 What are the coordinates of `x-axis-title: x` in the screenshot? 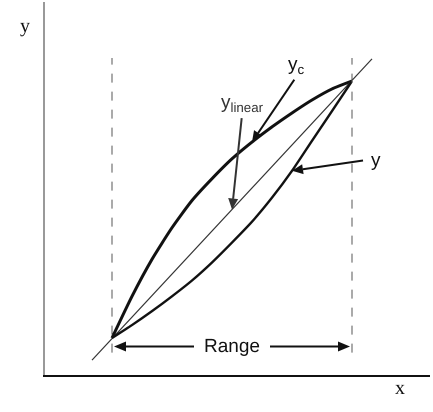 It's located at (400, 388).